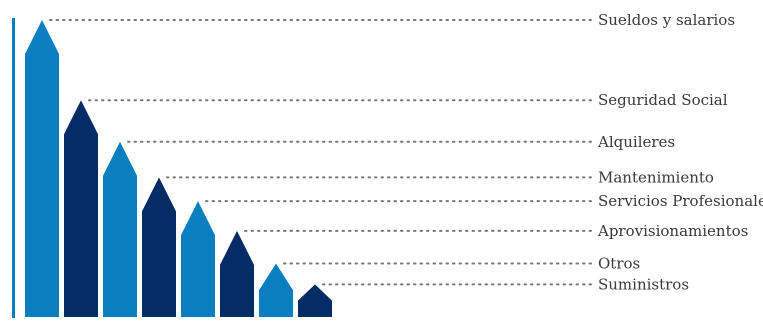  What do you see at coordinates (666, 20) in the screenshot?
I see `category-label-1: Sueldos y salarios` at bounding box center [666, 20].